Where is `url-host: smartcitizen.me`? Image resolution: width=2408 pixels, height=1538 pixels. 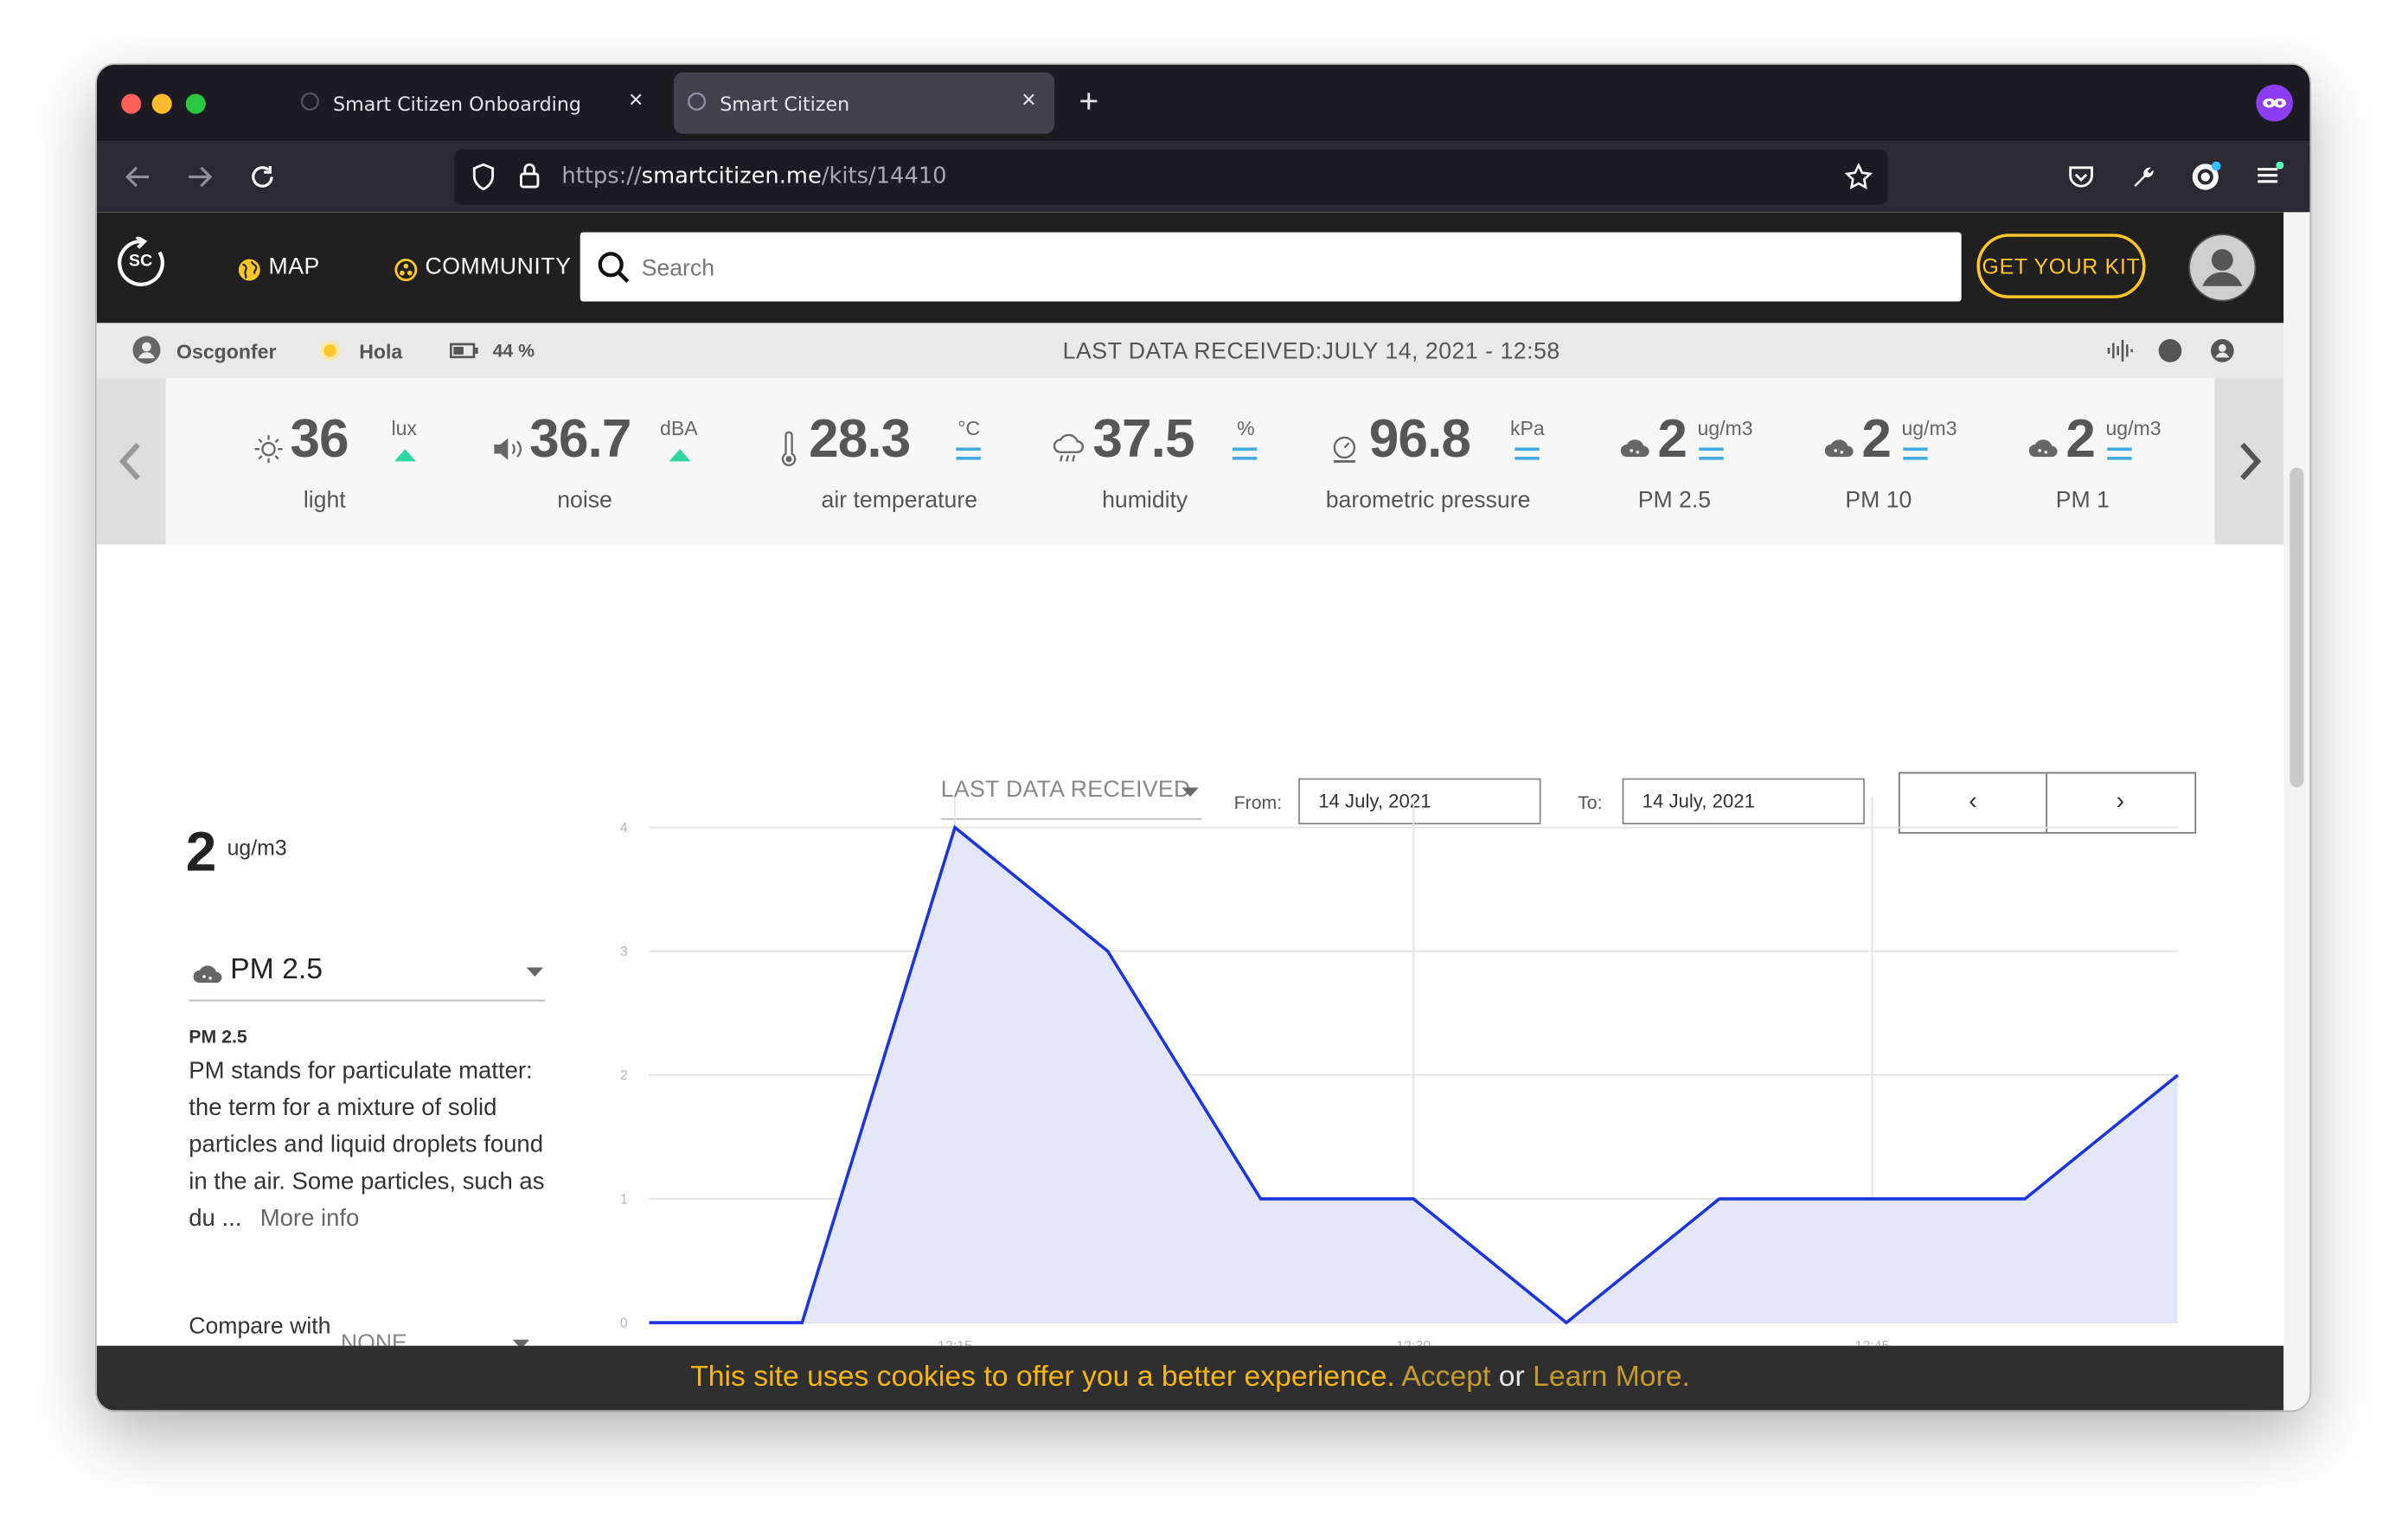 url-host: smartcitizen.me is located at coordinates (731, 176).